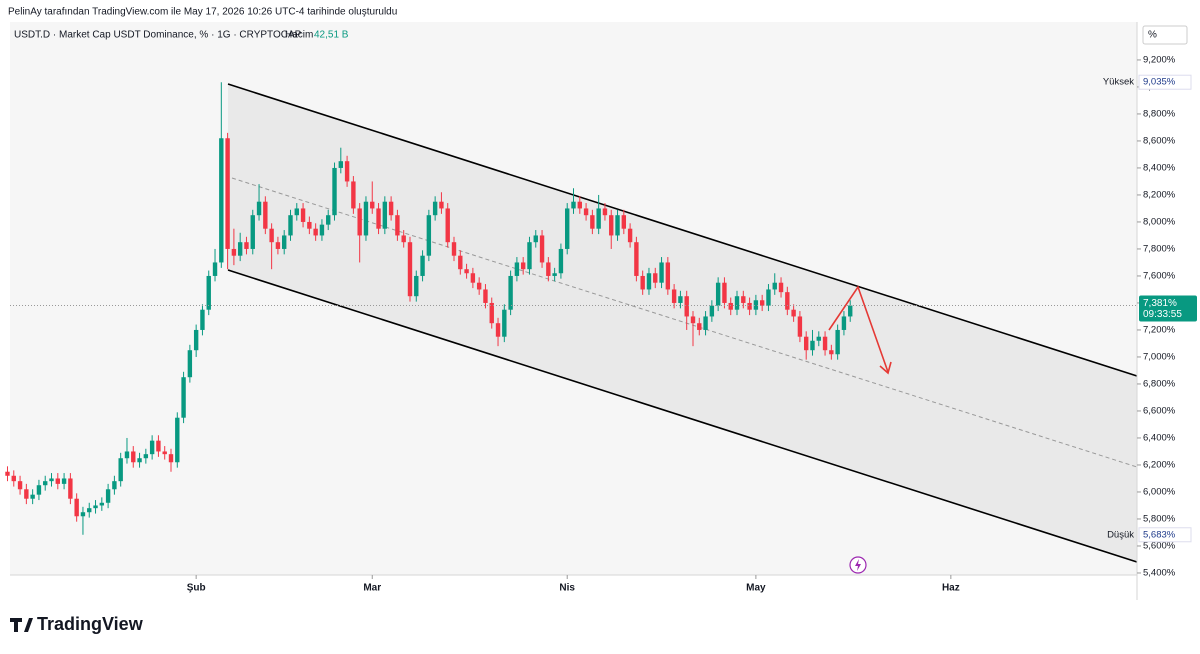 The width and height of the screenshot is (1200, 654). What do you see at coordinates (1159, 329) in the screenshot?
I see `y-tick-label: 7,200%` at bounding box center [1159, 329].